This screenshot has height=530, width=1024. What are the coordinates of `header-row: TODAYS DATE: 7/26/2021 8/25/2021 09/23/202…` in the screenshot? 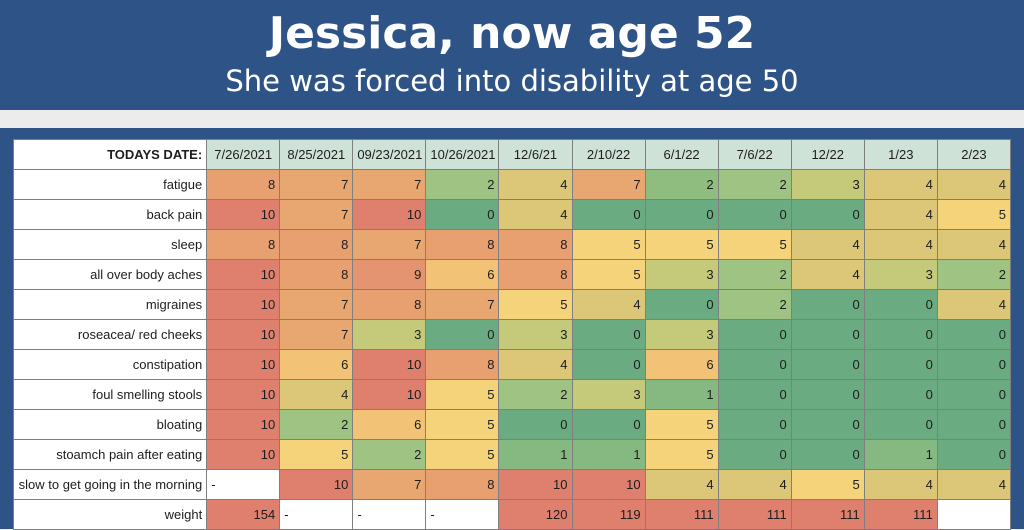 It's located at (512, 154).